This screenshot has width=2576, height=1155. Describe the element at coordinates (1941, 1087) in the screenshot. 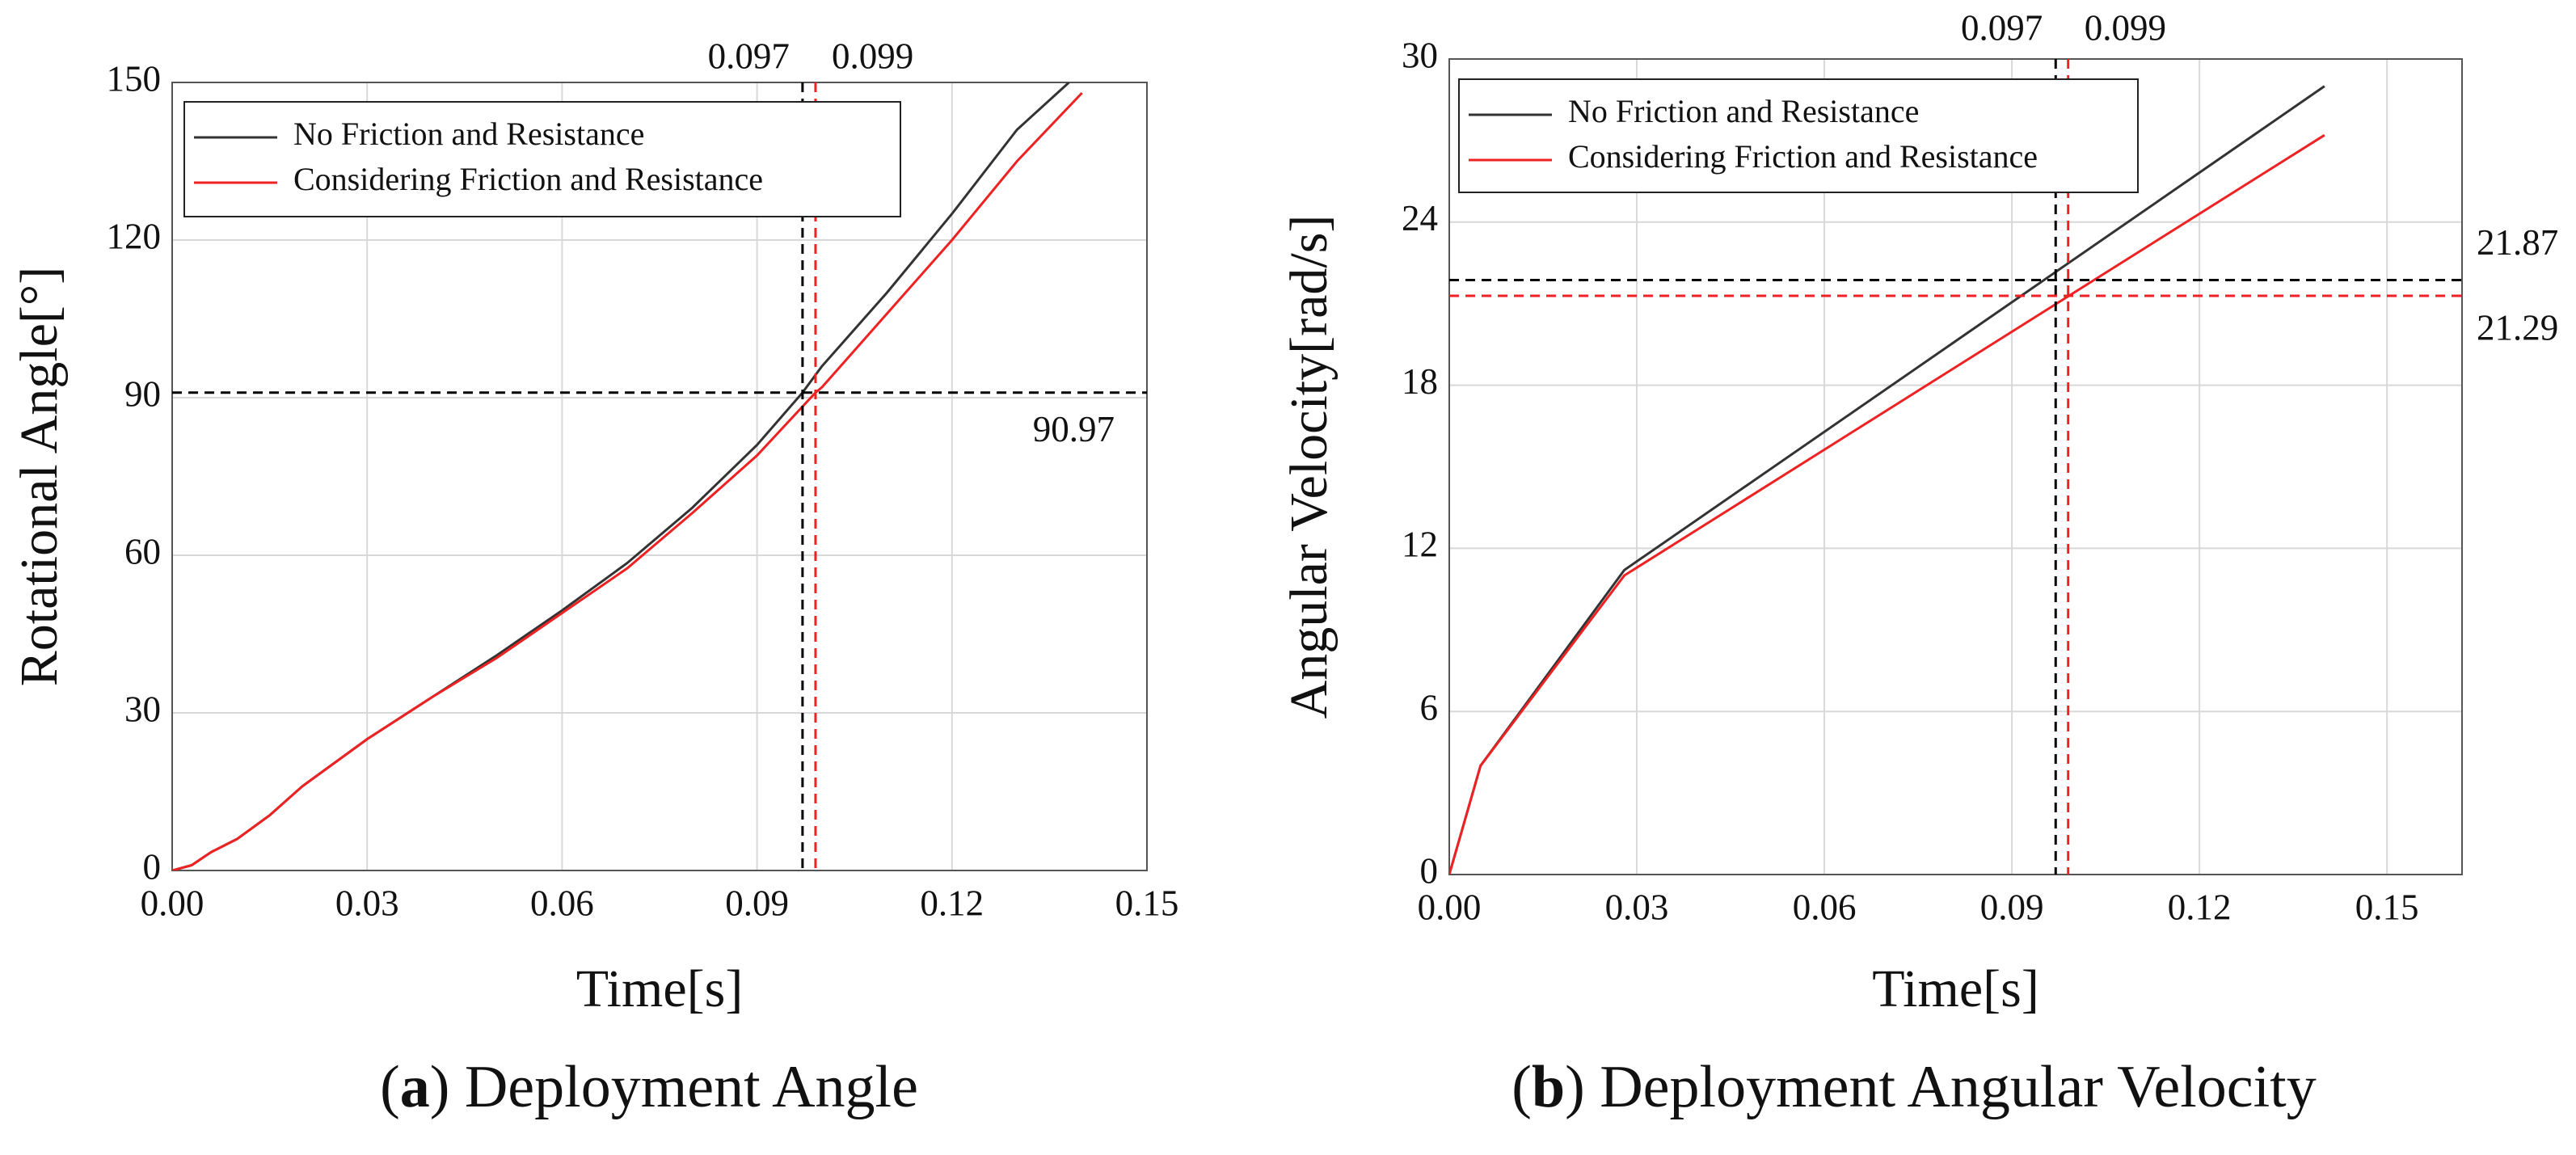

I see `caption-part: ) Deployment Angular Velocity` at that location.